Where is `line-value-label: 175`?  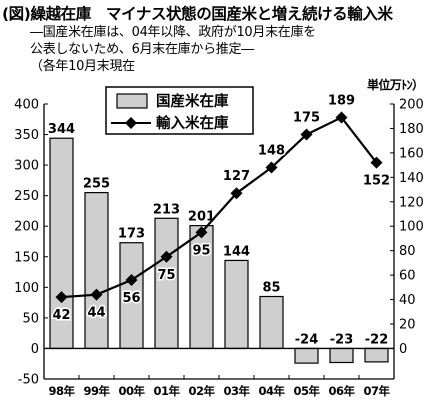
line-value-label: 175 is located at coordinates (306, 118).